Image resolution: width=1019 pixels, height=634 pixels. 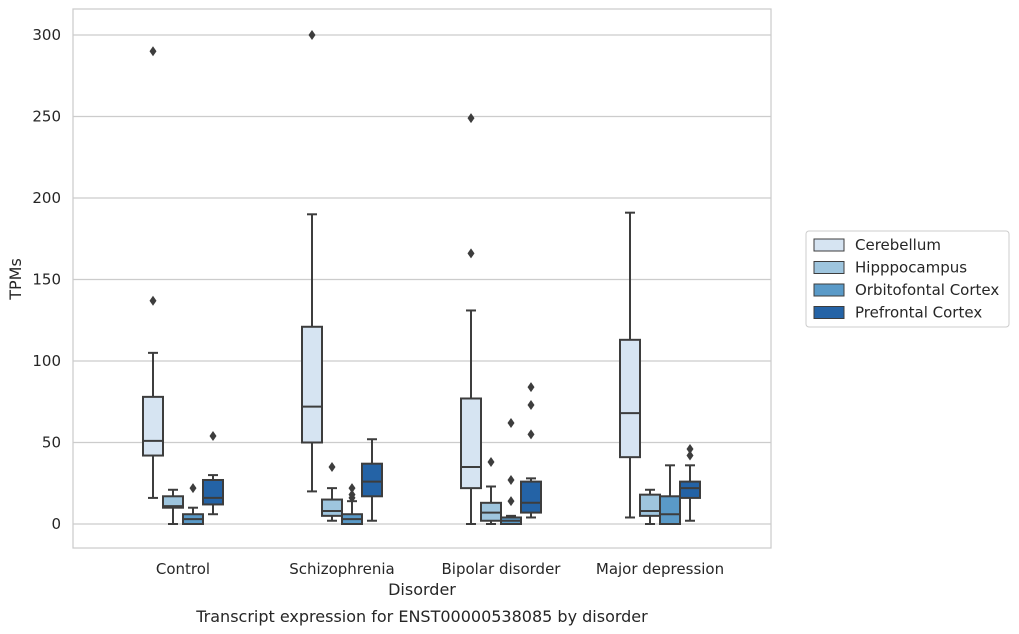 What do you see at coordinates (46, 117) in the screenshot?
I see `y-tick-label: 250` at bounding box center [46, 117].